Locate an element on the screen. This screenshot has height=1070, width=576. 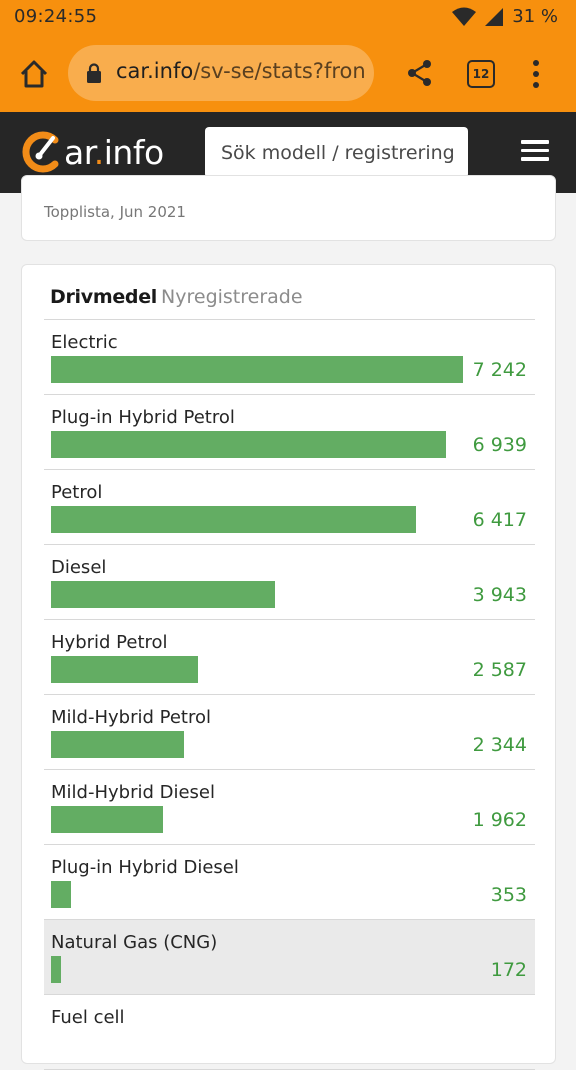
url-text: car.info/sv-se/stats?fron is located at coordinates (241, 71).